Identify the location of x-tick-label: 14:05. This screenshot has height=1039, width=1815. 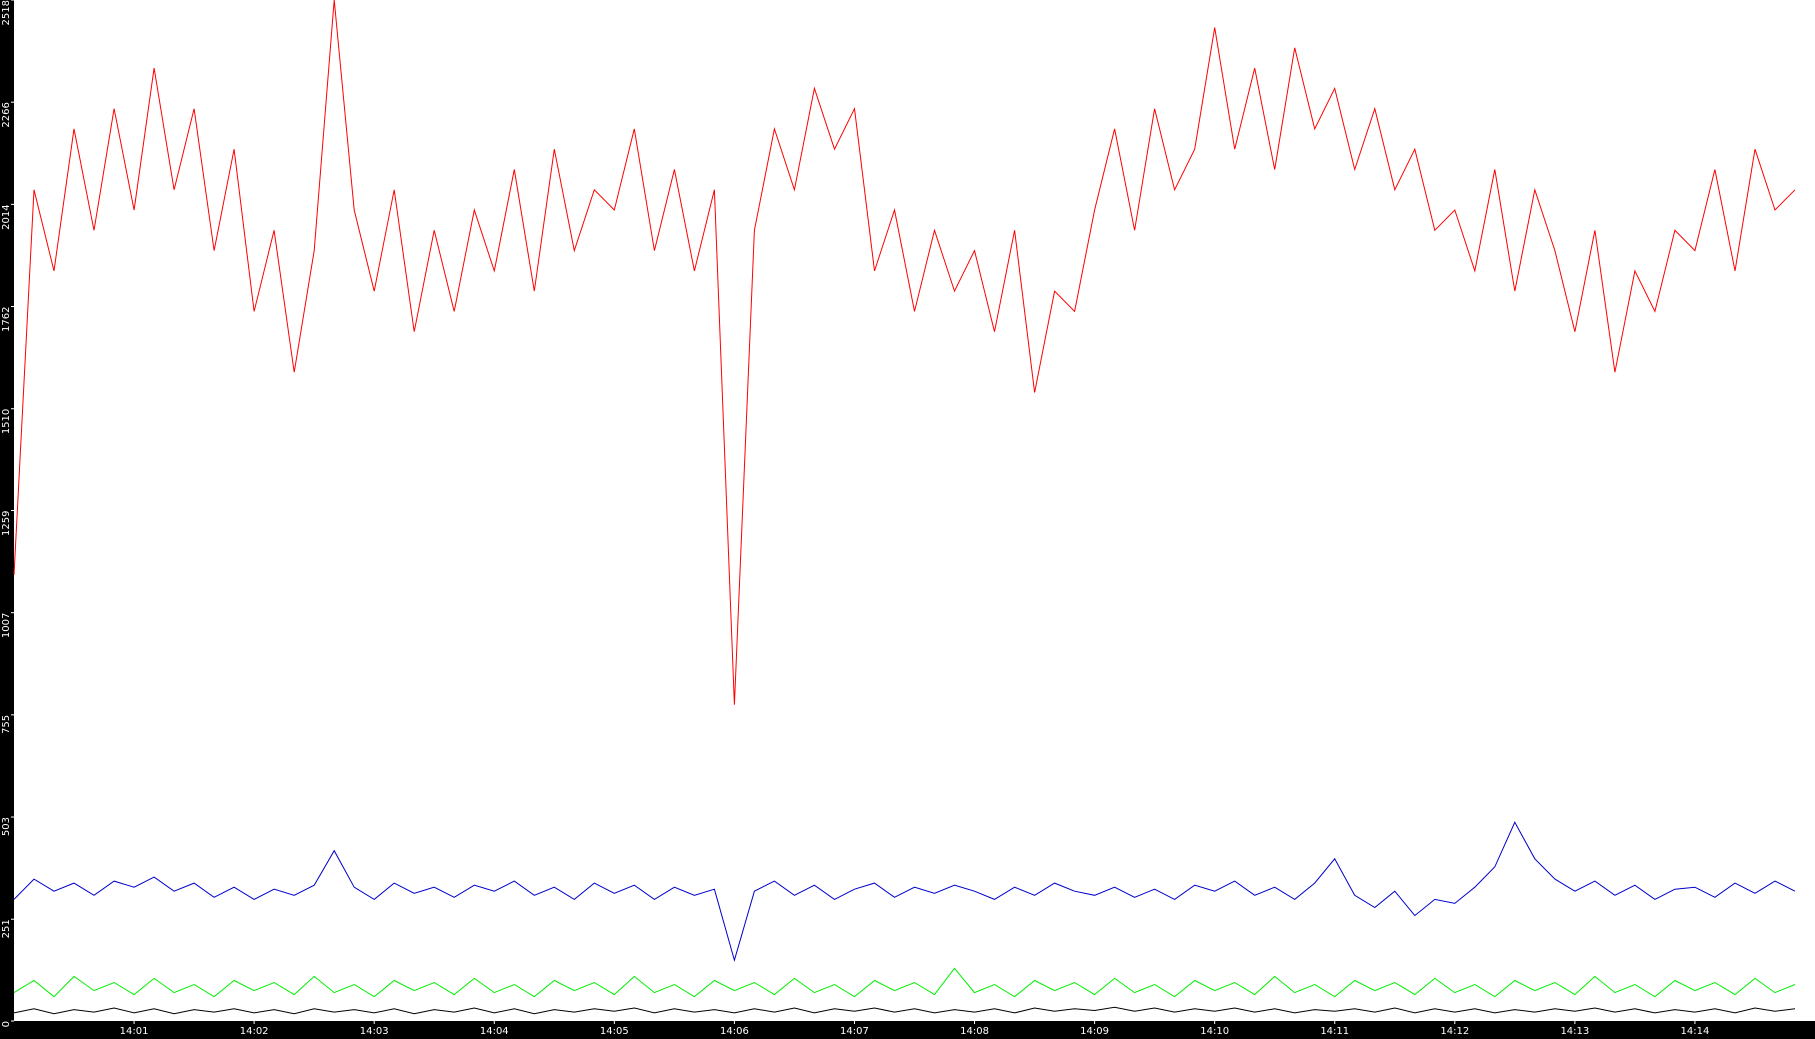
(614, 1031).